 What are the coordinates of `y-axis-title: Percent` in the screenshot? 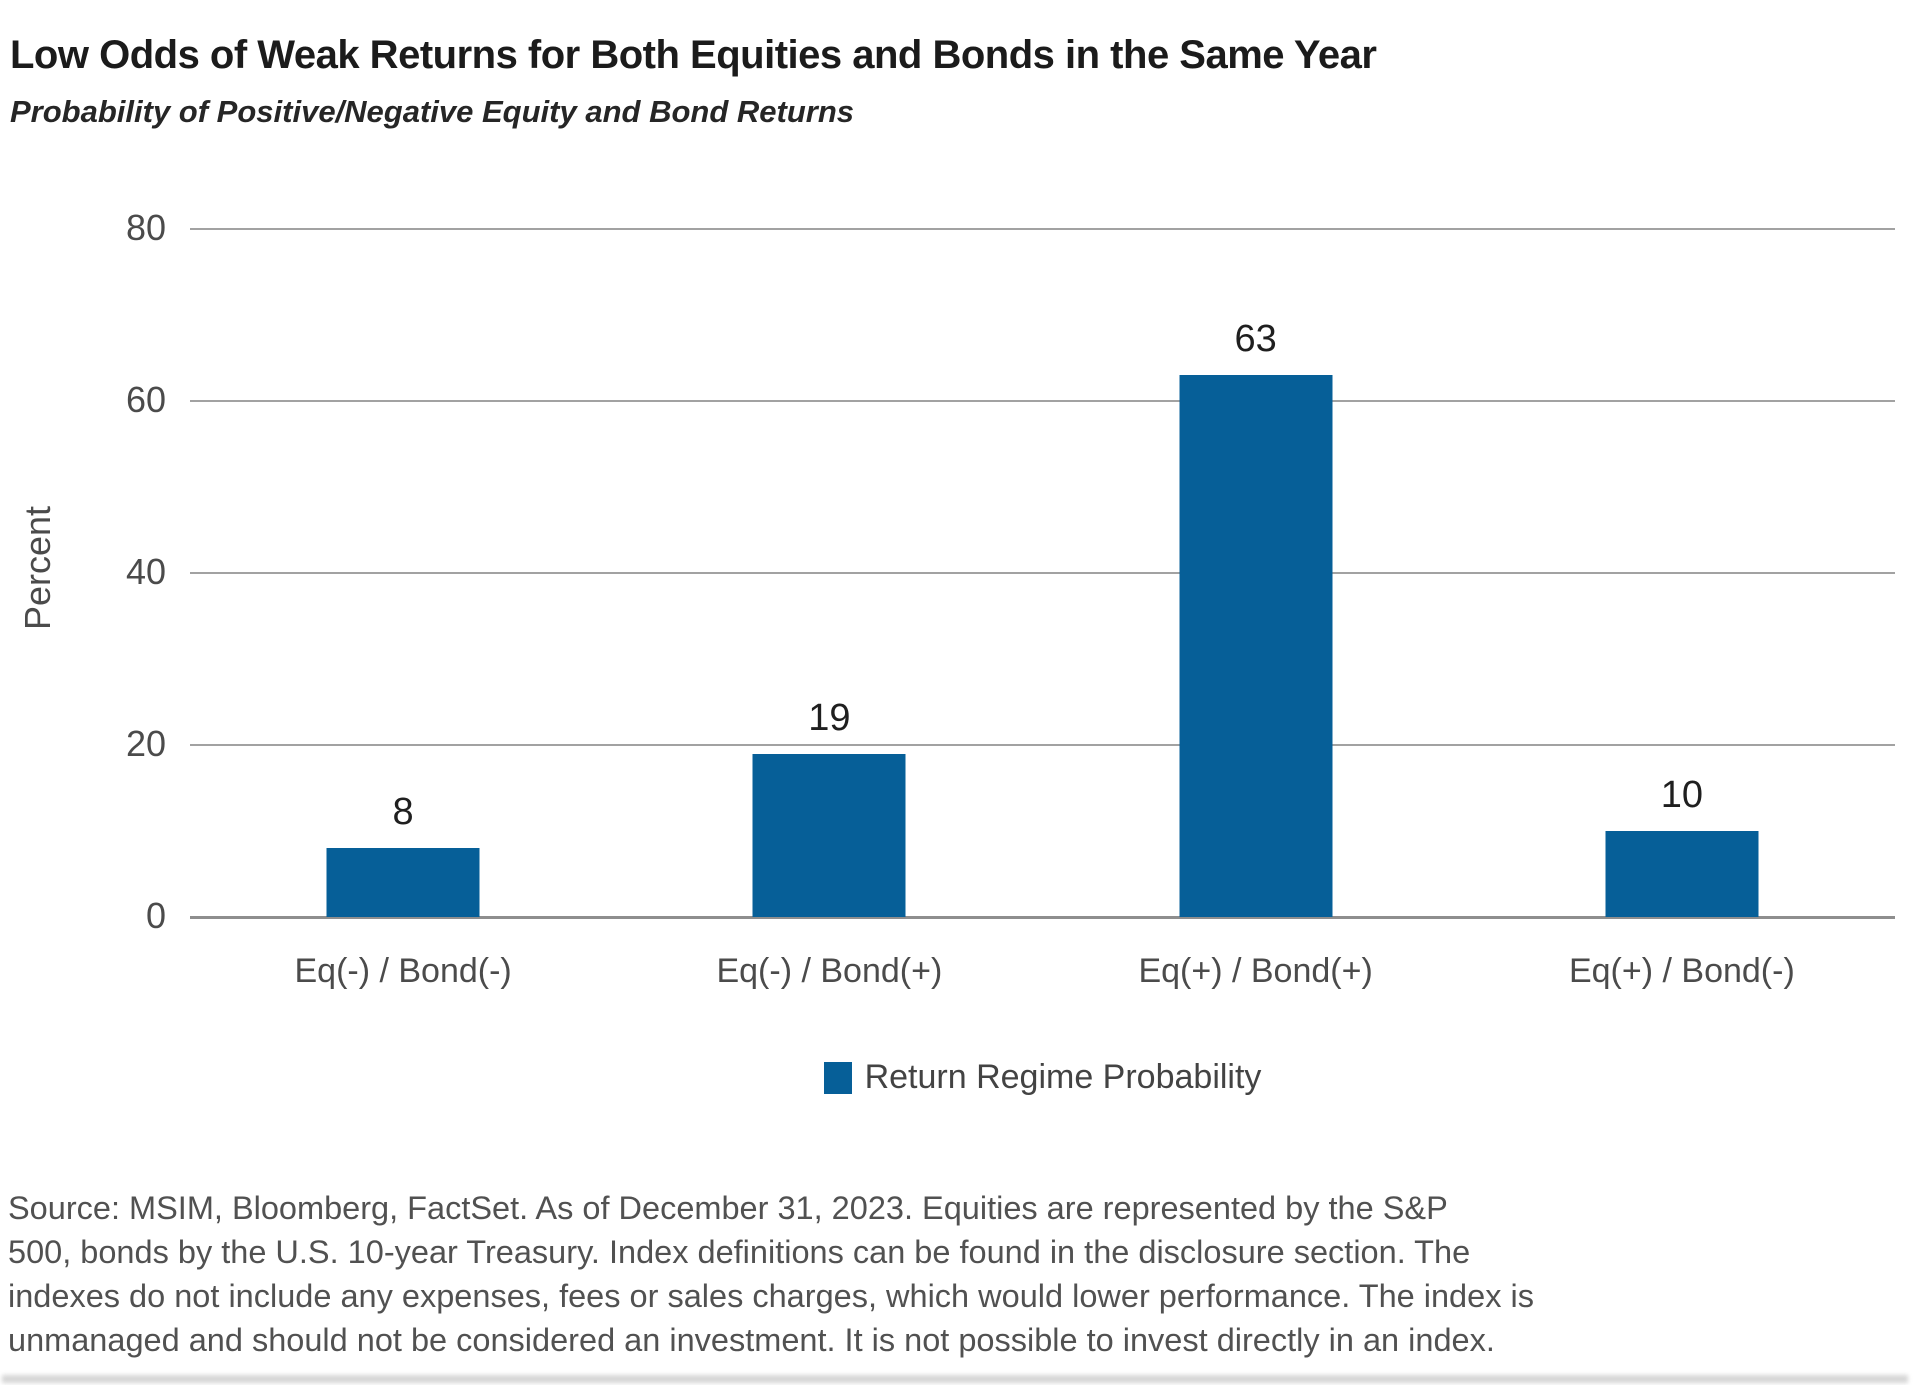 It's located at (37, 568).